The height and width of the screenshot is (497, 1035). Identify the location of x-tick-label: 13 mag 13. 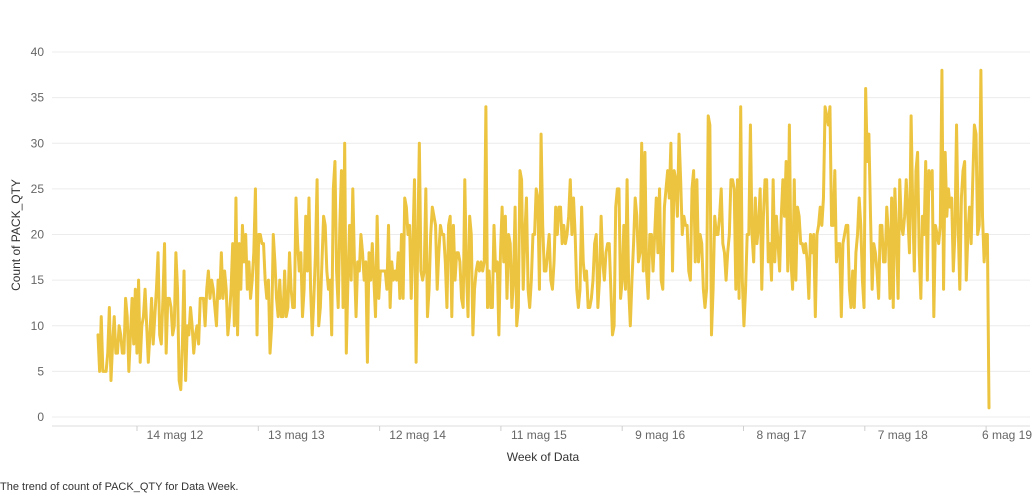
(296, 435).